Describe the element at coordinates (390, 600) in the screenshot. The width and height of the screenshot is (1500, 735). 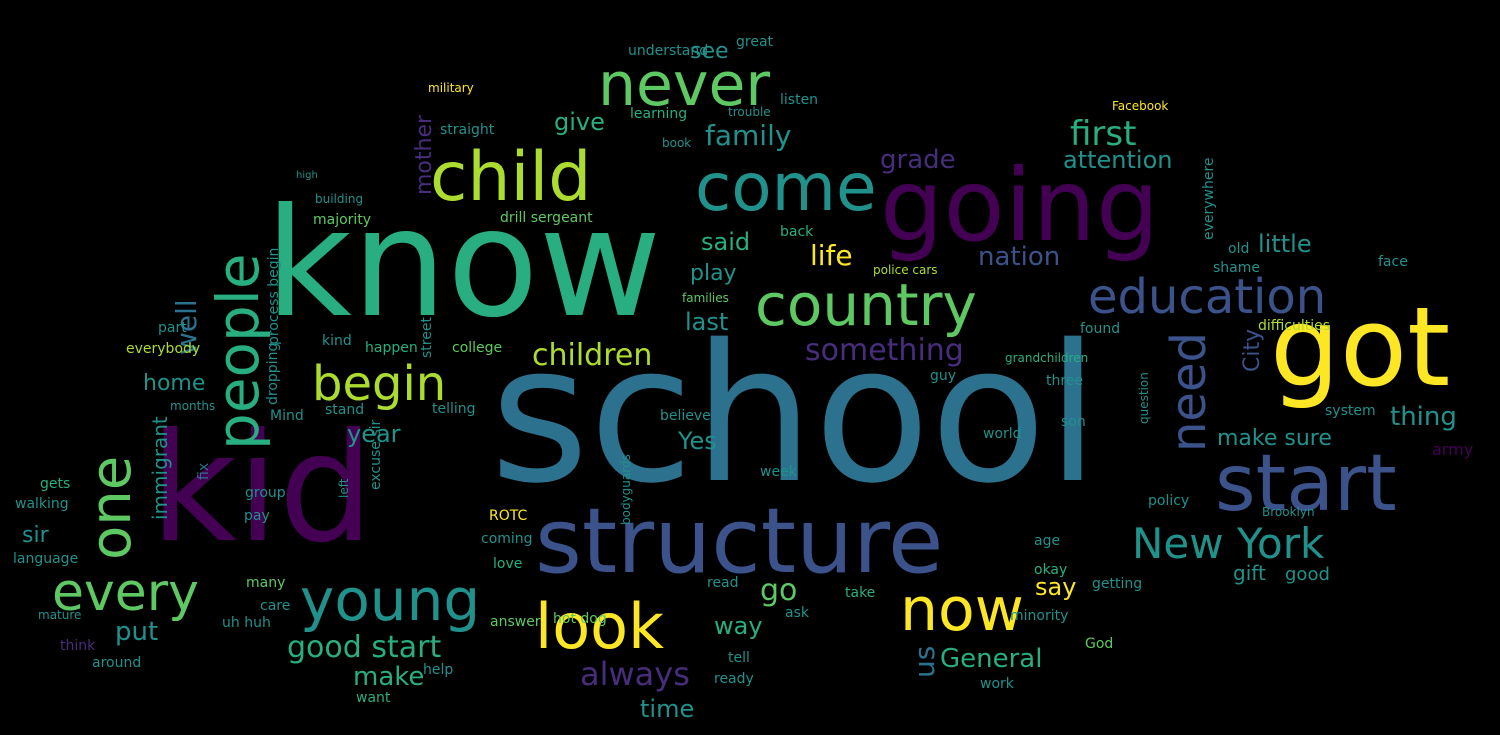
I see `word-young: young` at that location.